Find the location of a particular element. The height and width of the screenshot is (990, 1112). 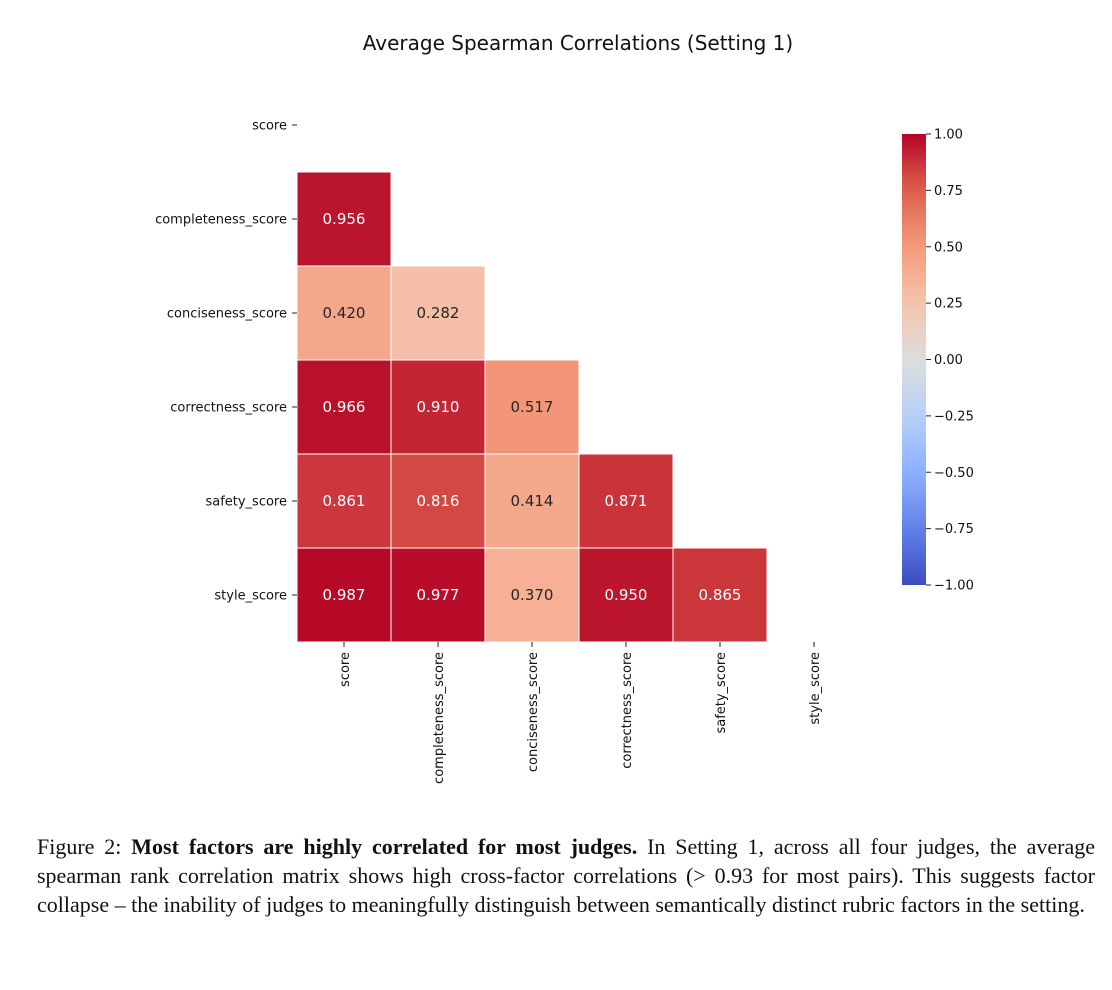

row-label-score: score is located at coordinates (269, 126).